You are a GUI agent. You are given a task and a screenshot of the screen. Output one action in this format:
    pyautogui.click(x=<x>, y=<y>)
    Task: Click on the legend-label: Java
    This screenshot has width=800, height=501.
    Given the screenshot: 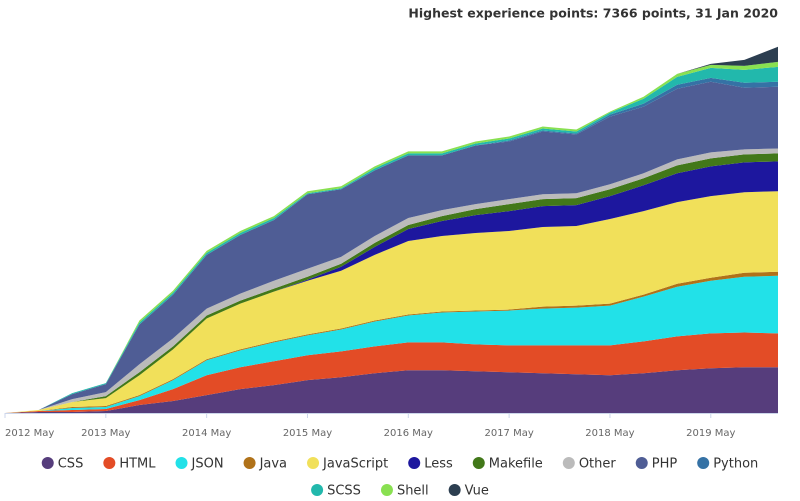 What is the action you would take?
    pyautogui.click(x=273, y=464)
    